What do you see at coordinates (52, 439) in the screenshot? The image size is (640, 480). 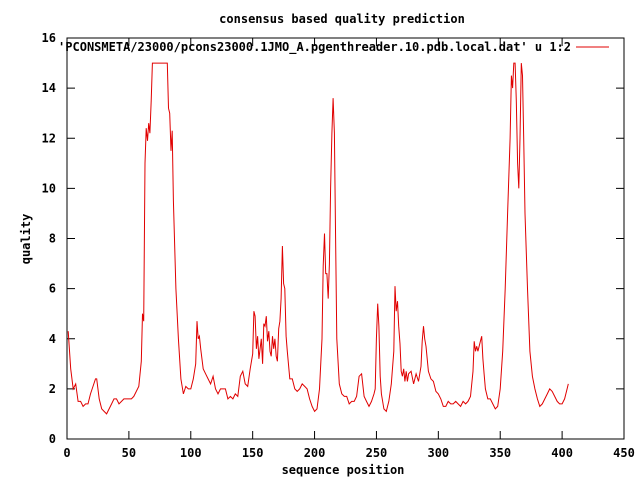 I see `y-tick-label: 0` at bounding box center [52, 439].